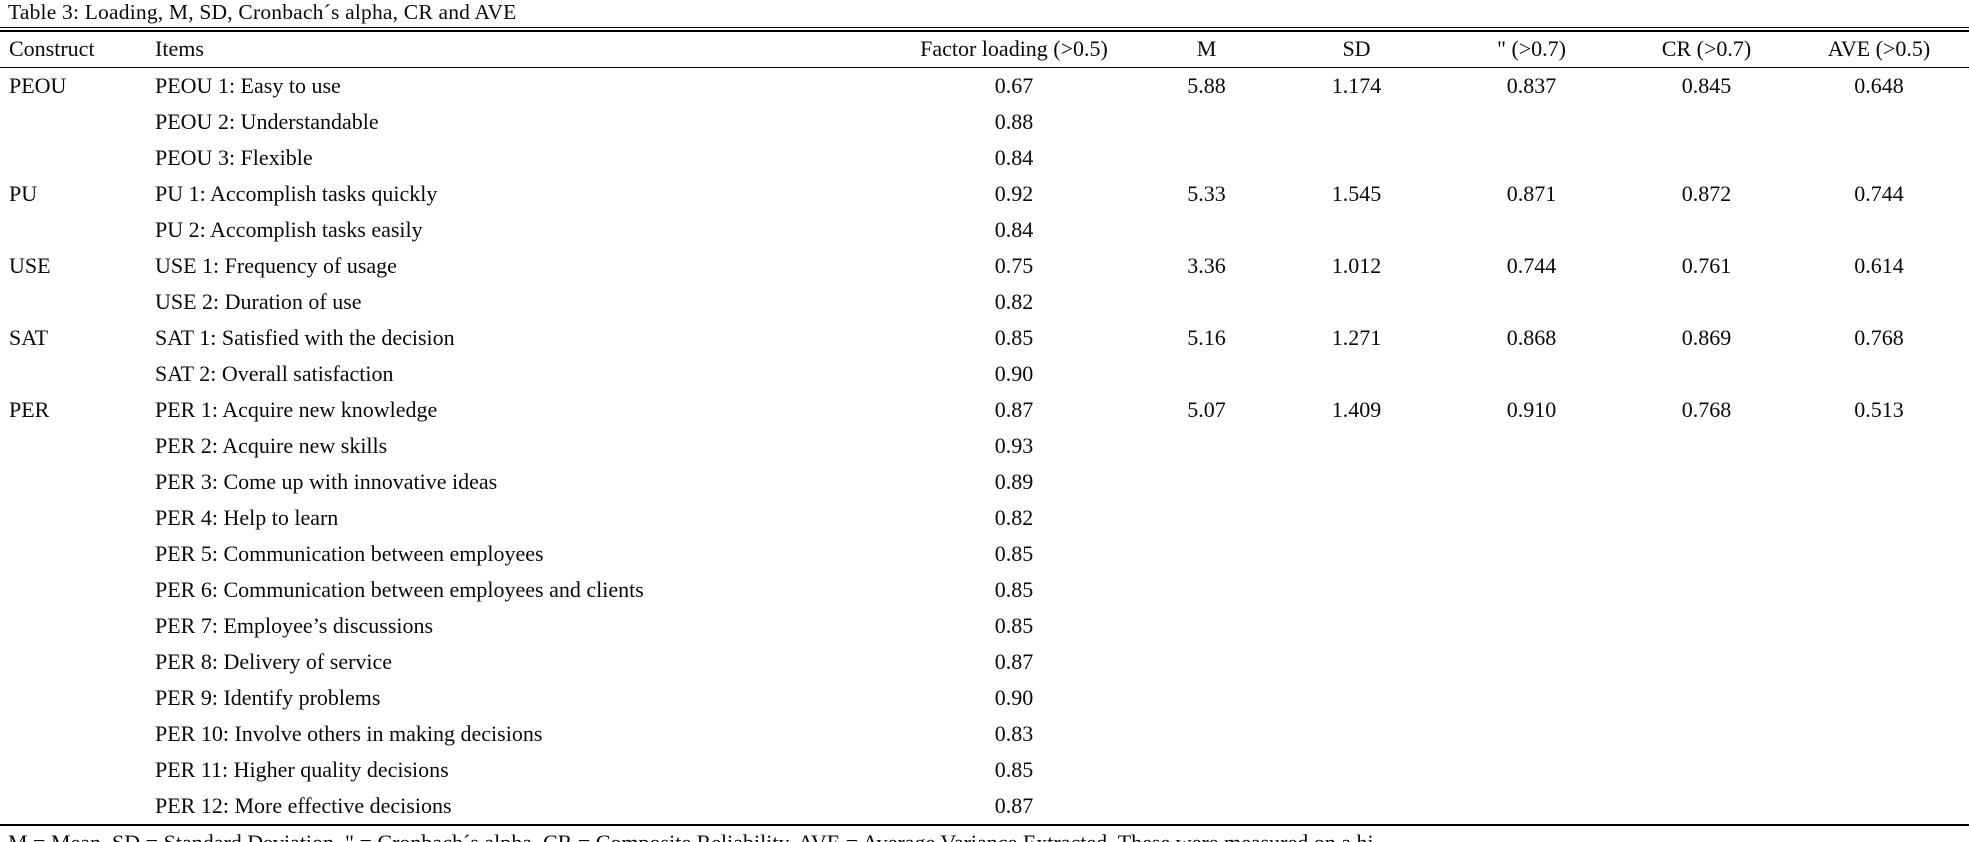 This screenshot has height=842, width=1969. Describe the element at coordinates (984, 482) in the screenshot. I see `table-row: PER 3: Come up with innovative ideas 0.89` at that location.